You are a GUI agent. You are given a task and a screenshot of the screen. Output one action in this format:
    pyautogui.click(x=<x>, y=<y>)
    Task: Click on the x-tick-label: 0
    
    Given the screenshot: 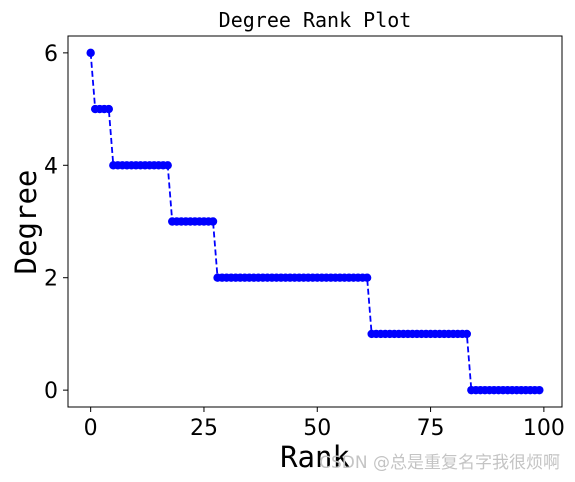 What is the action you would take?
    pyautogui.click(x=91, y=428)
    